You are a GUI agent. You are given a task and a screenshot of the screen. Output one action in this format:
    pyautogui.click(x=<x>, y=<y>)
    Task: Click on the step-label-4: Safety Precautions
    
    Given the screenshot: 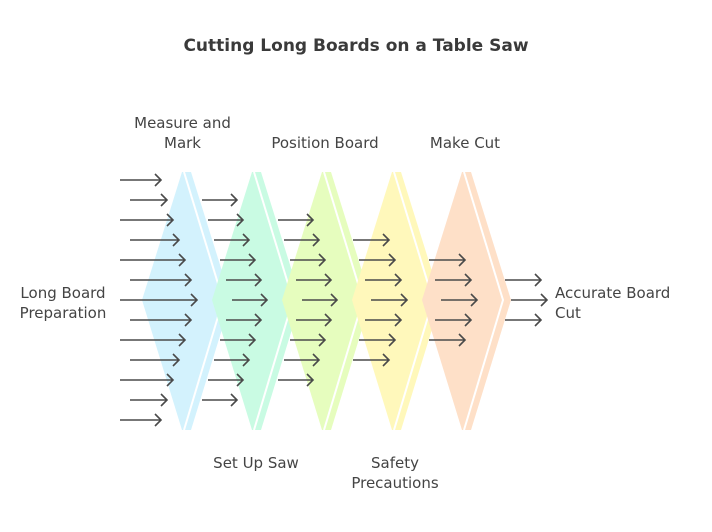 What is the action you would take?
    pyautogui.click(x=395, y=473)
    